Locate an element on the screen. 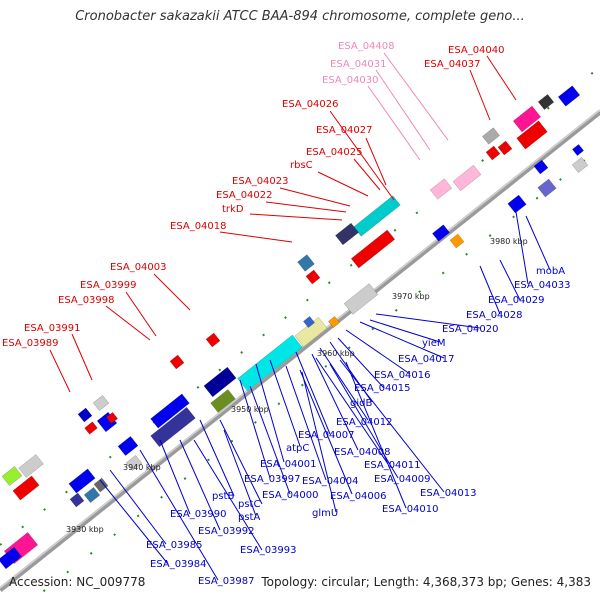 This screenshot has height=600, width=600. gene-label: ESA_03990 is located at coordinates (198, 514).